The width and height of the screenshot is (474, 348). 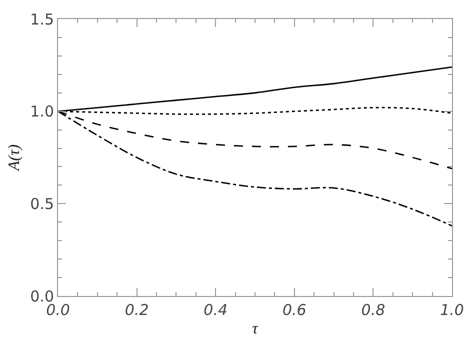 I want to click on y-axis-title: A(τ), so click(x=15, y=158).